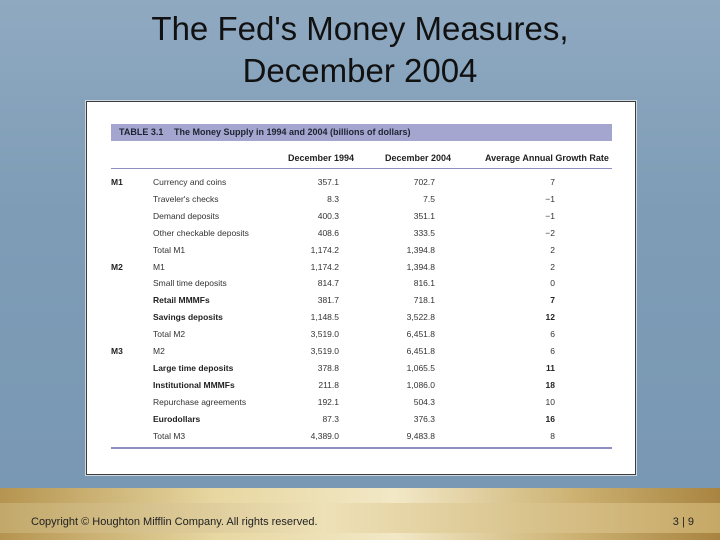  What do you see at coordinates (190, 182) in the screenshot?
I see `row-label: Currency and coins` at bounding box center [190, 182].